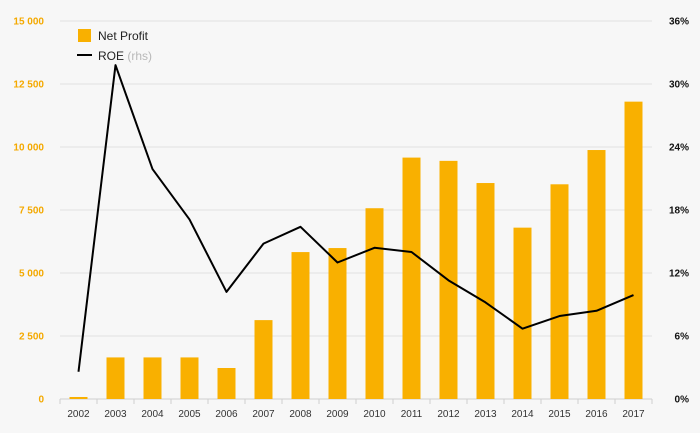 This screenshot has width=700, height=433. Describe the element at coordinates (28, 22) in the screenshot. I see `left-tick-label: 15 000` at that location.